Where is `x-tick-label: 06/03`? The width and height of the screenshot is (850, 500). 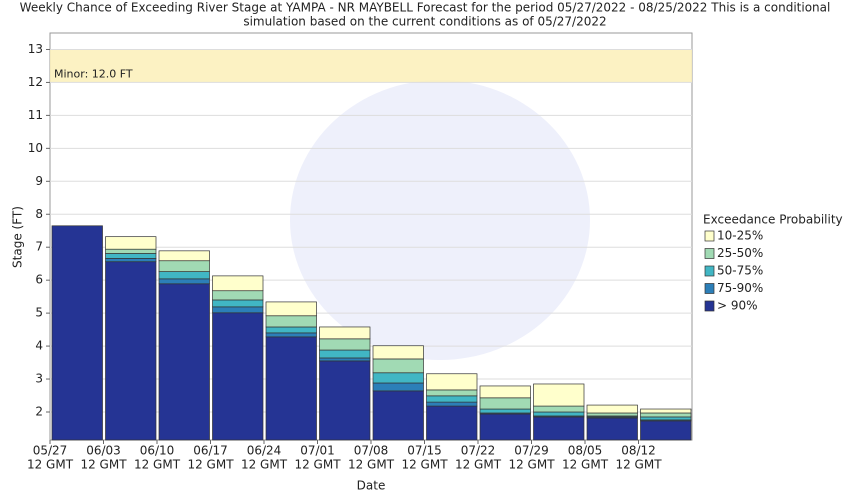
x-tick-label: 06/03 is located at coordinates (103, 451).